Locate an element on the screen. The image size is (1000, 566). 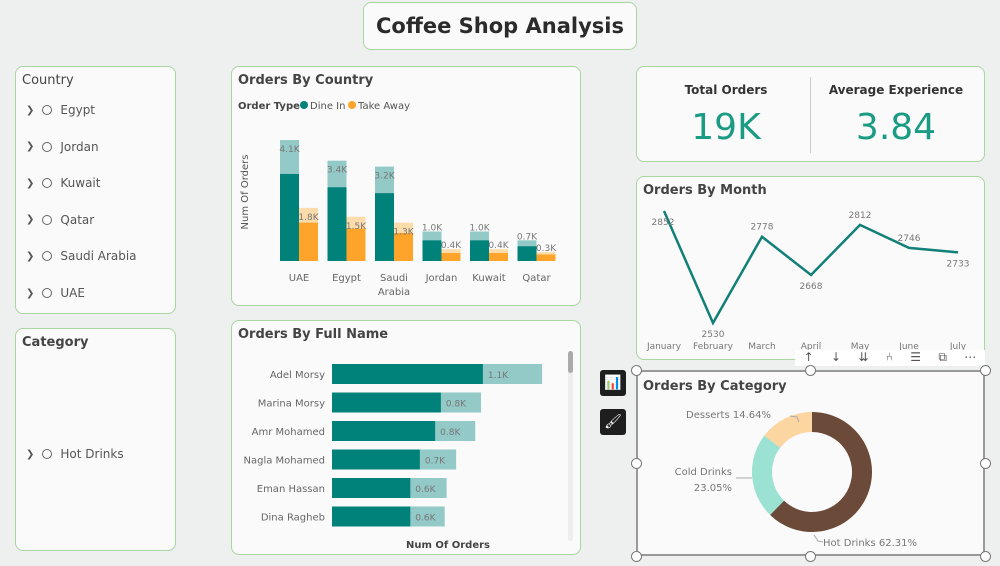
data-label: 0.4K is located at coordinates (498, 246).